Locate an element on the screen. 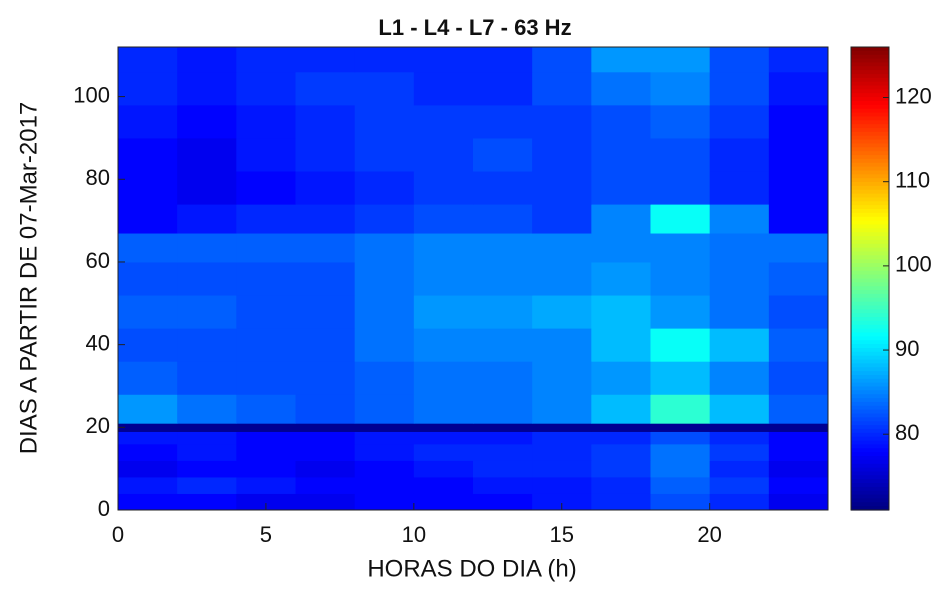 The width and height of the screenshot is (948, 589). y-tick-label: 80 is located at coordinates (98, 177).